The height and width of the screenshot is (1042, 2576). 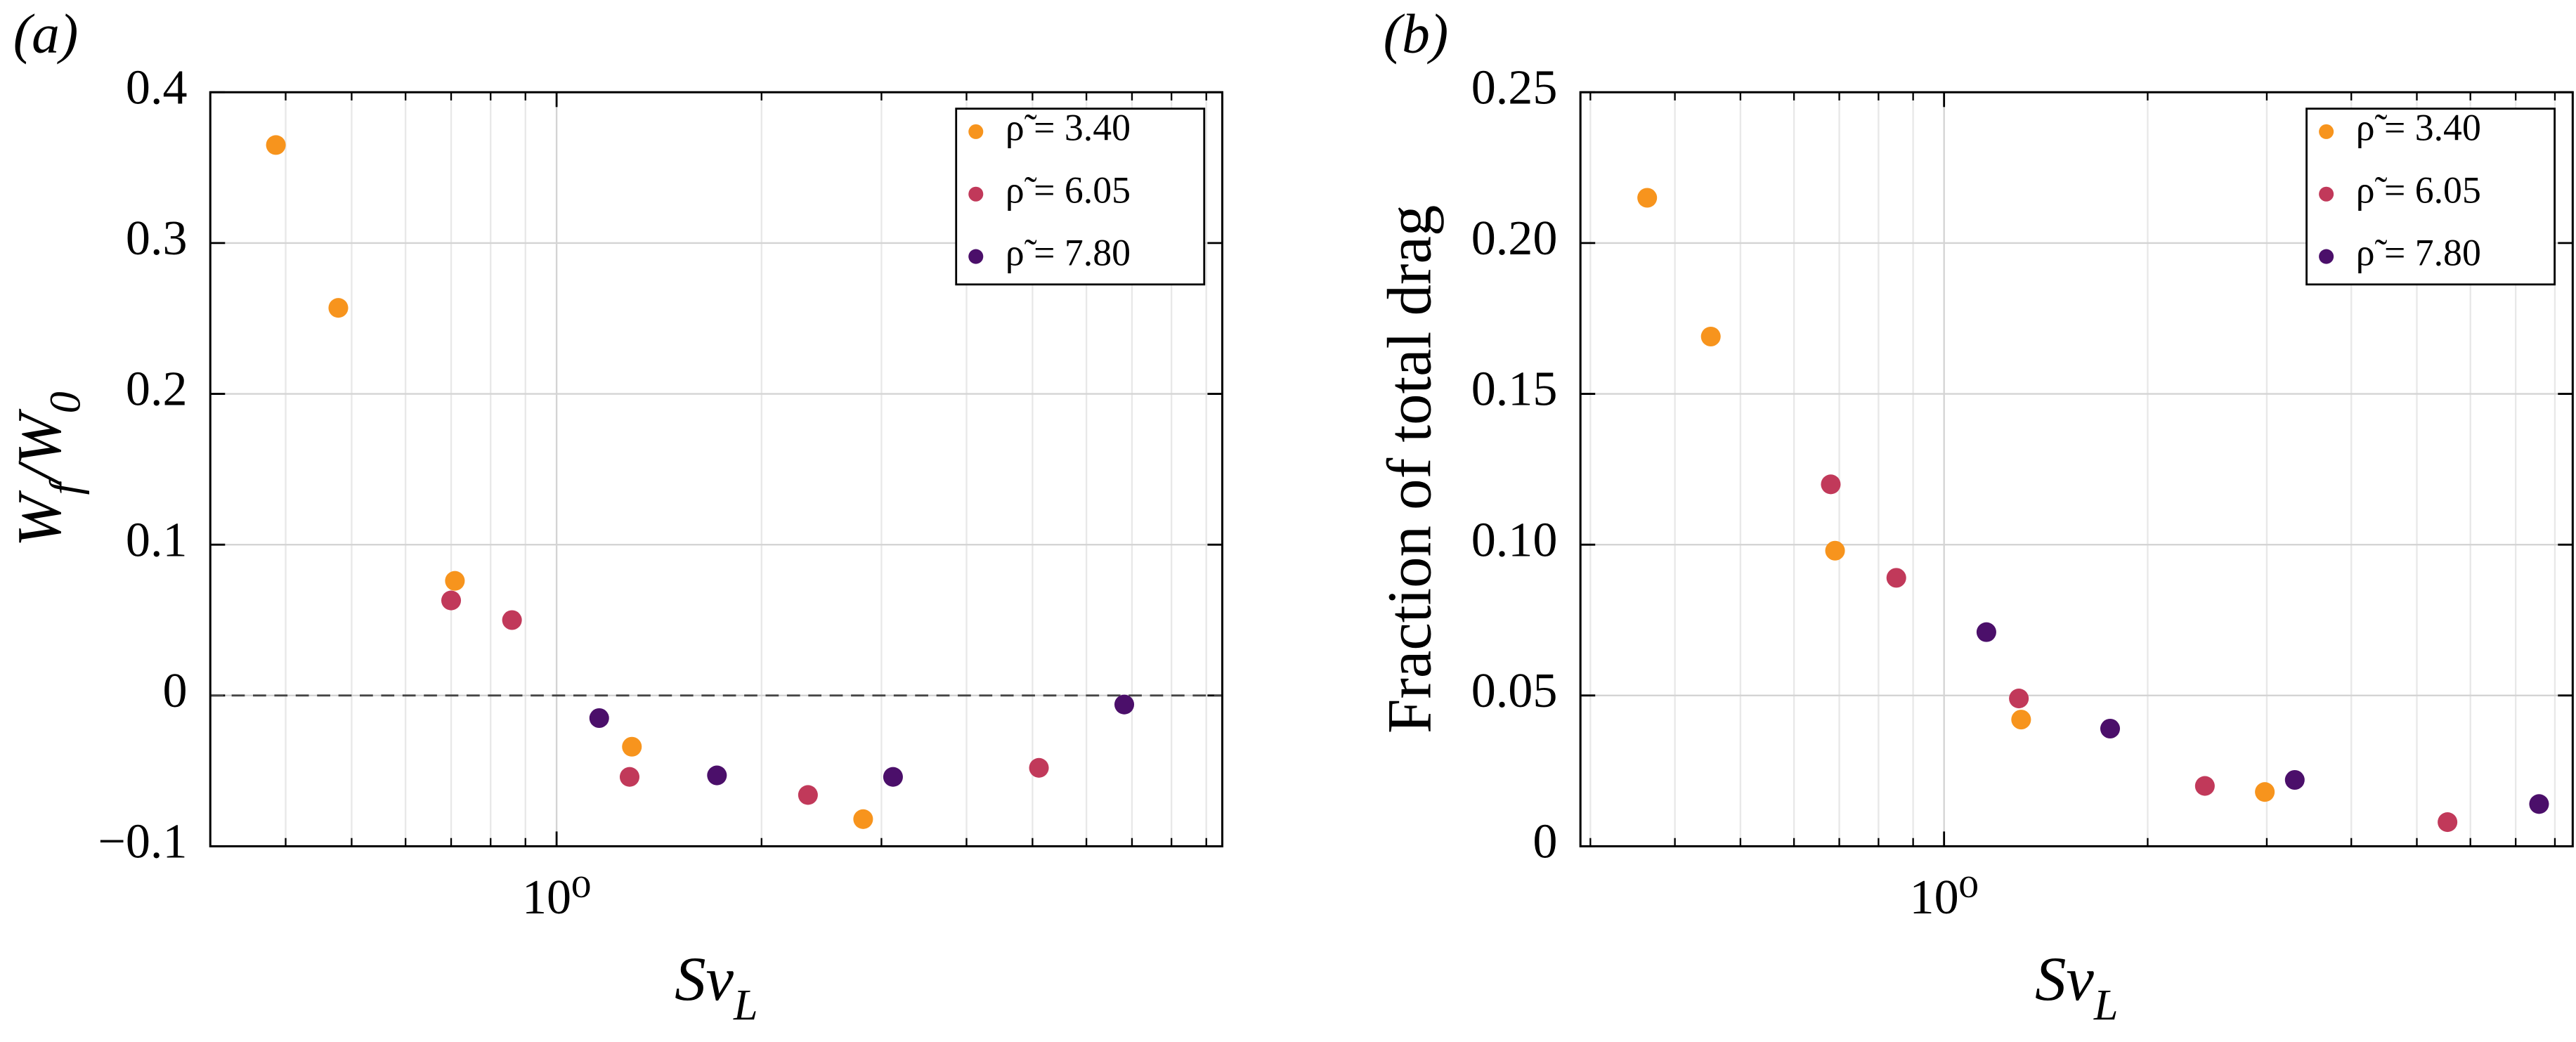 What do you see at coordinates (142, 842) in the screenshot?
I see `y-tick-label: −0.1` at bounding box center [142, 842].